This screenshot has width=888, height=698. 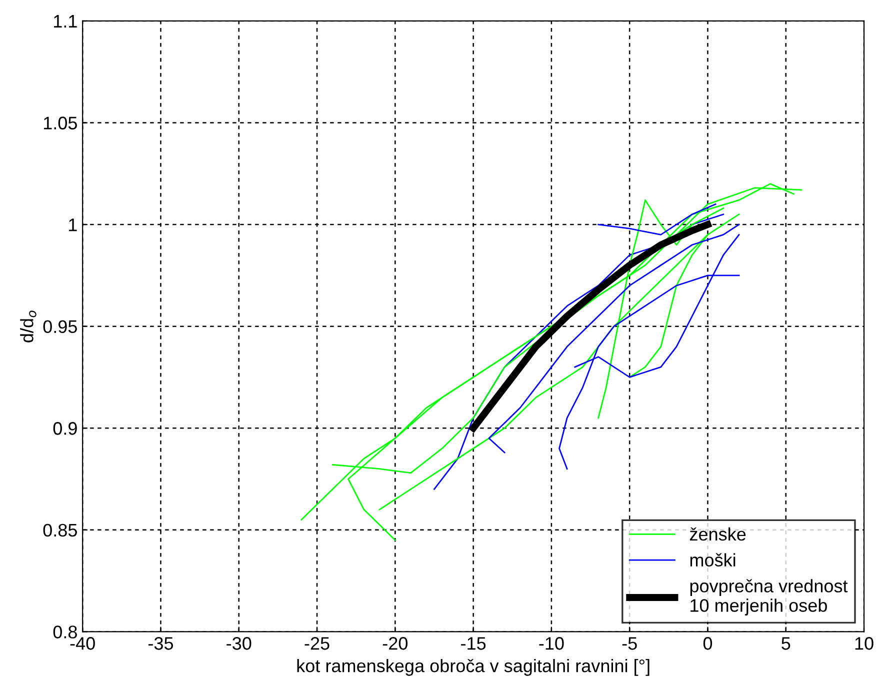 What do you see at coordinates (707, 643) in the screenshot?
I see `x-tick-label: 0` at bounding box center [707, 643].